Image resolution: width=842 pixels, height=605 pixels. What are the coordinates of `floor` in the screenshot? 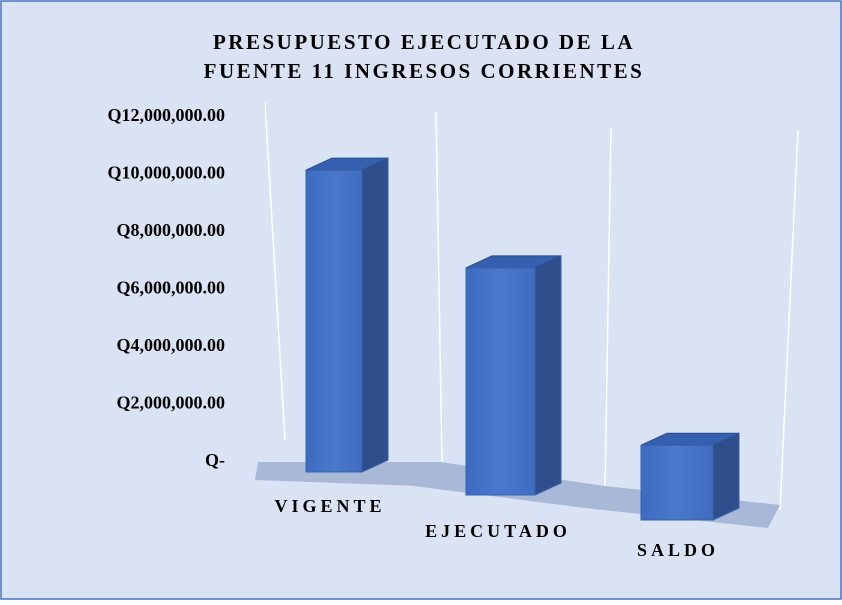 It's located at (348, 474).